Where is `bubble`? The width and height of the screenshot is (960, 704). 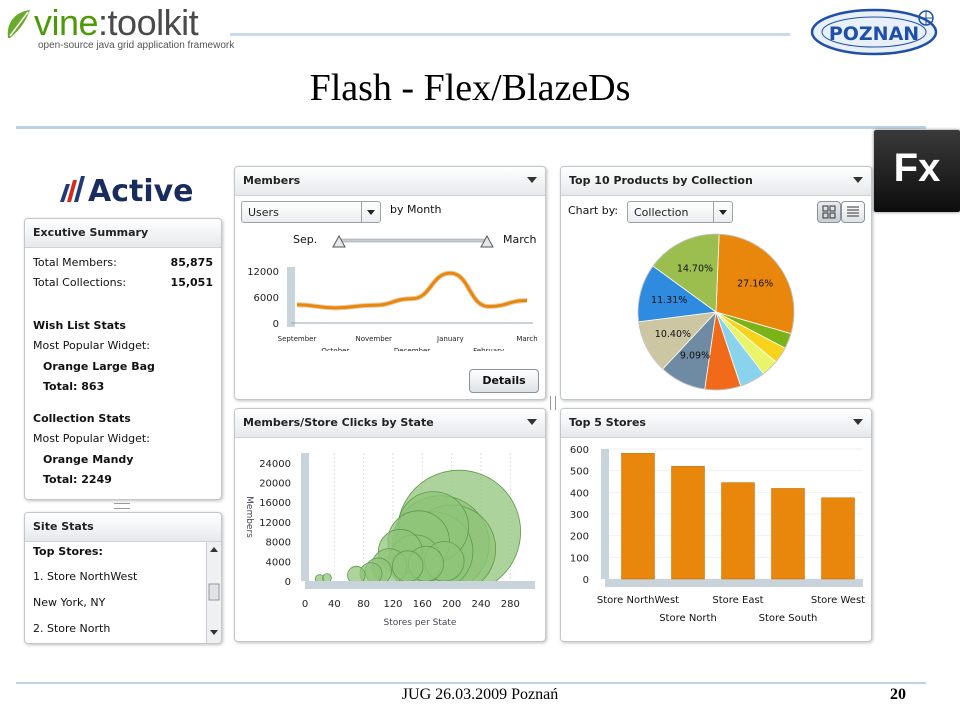
bubble is located at coordinates (407, 566).